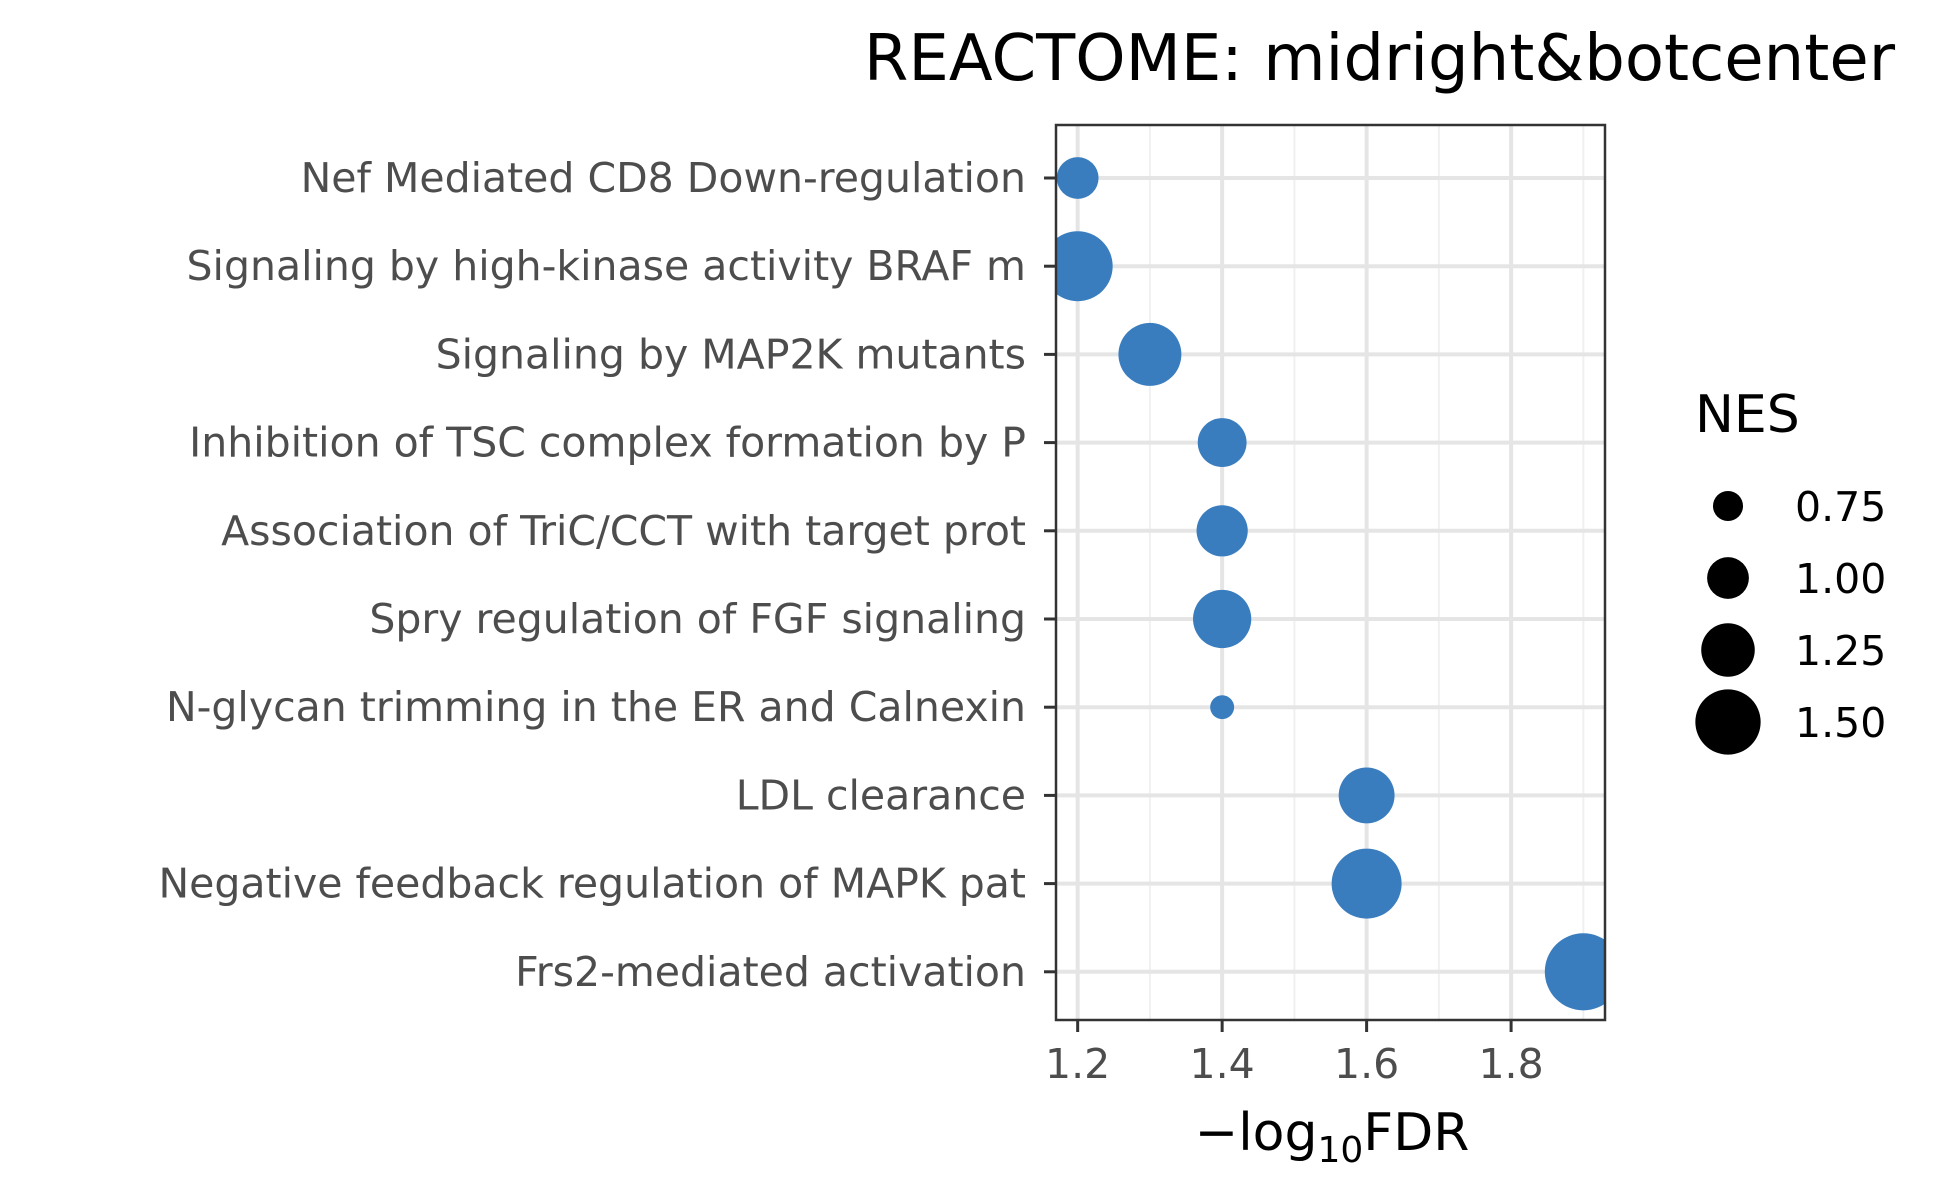  I want to click on legend-label: 1.00, so click(1840, 579).